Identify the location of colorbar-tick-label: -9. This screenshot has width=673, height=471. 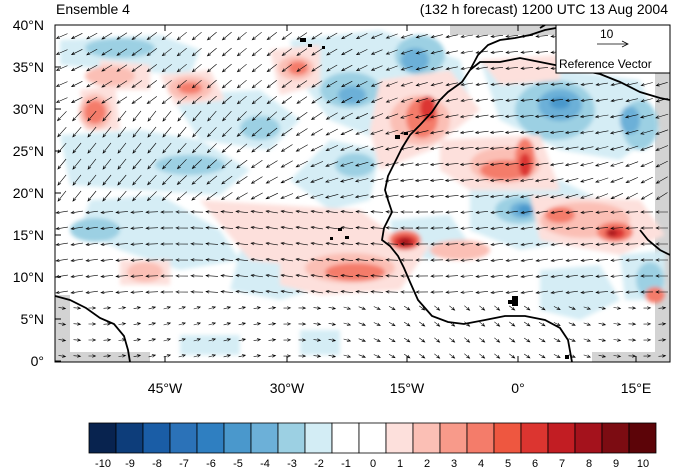
(130, 464).